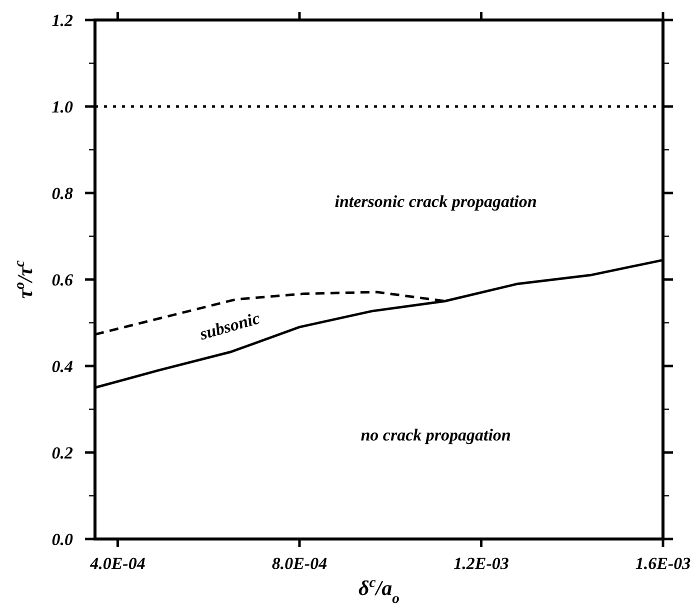  I want to click on annotation: subsonic, so click(229, 326).